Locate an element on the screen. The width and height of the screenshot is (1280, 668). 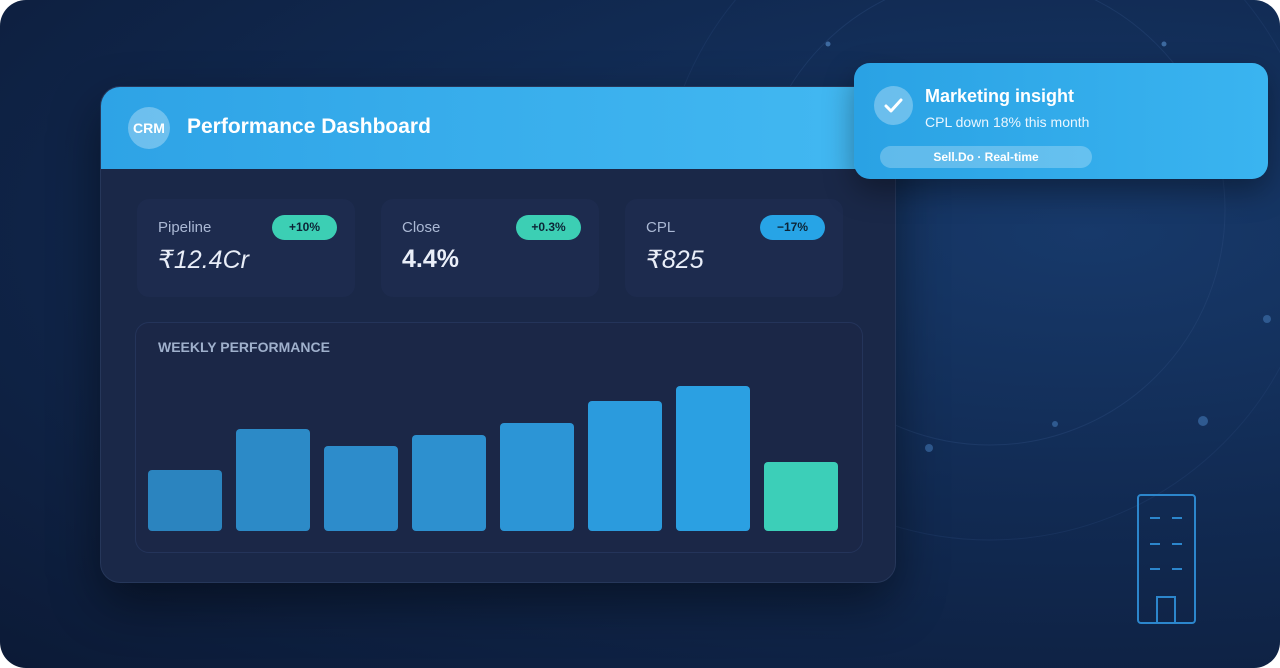
logo: CRM is located at coordinates (149, 128).